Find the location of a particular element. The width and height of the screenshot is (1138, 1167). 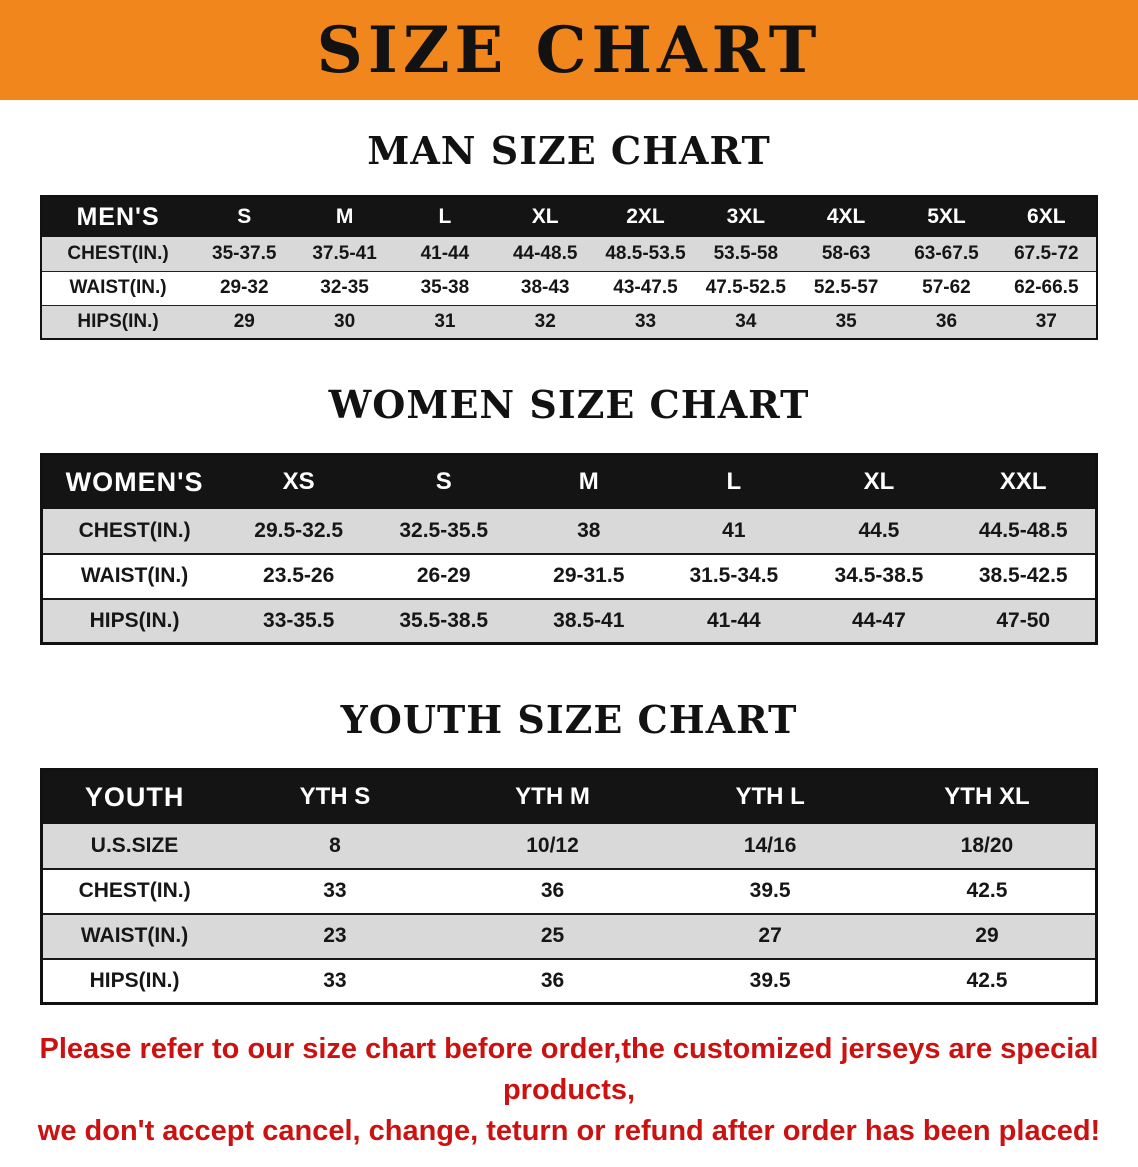

size-header-cell: 4XL is located at coordinates (846, 216).